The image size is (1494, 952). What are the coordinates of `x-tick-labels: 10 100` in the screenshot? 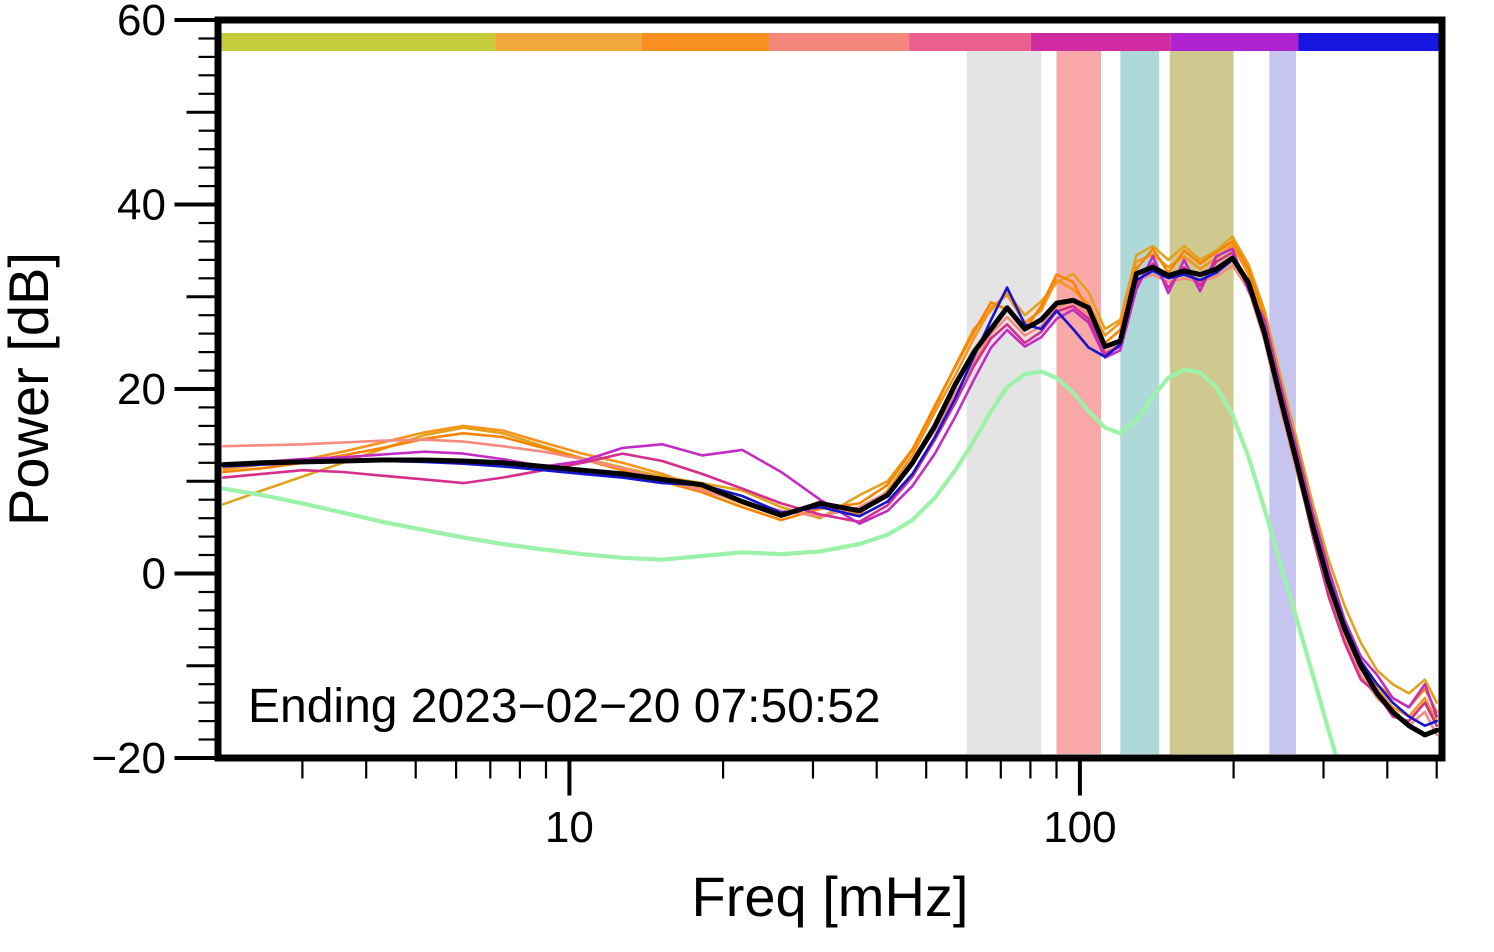 It's located at (831, 827).